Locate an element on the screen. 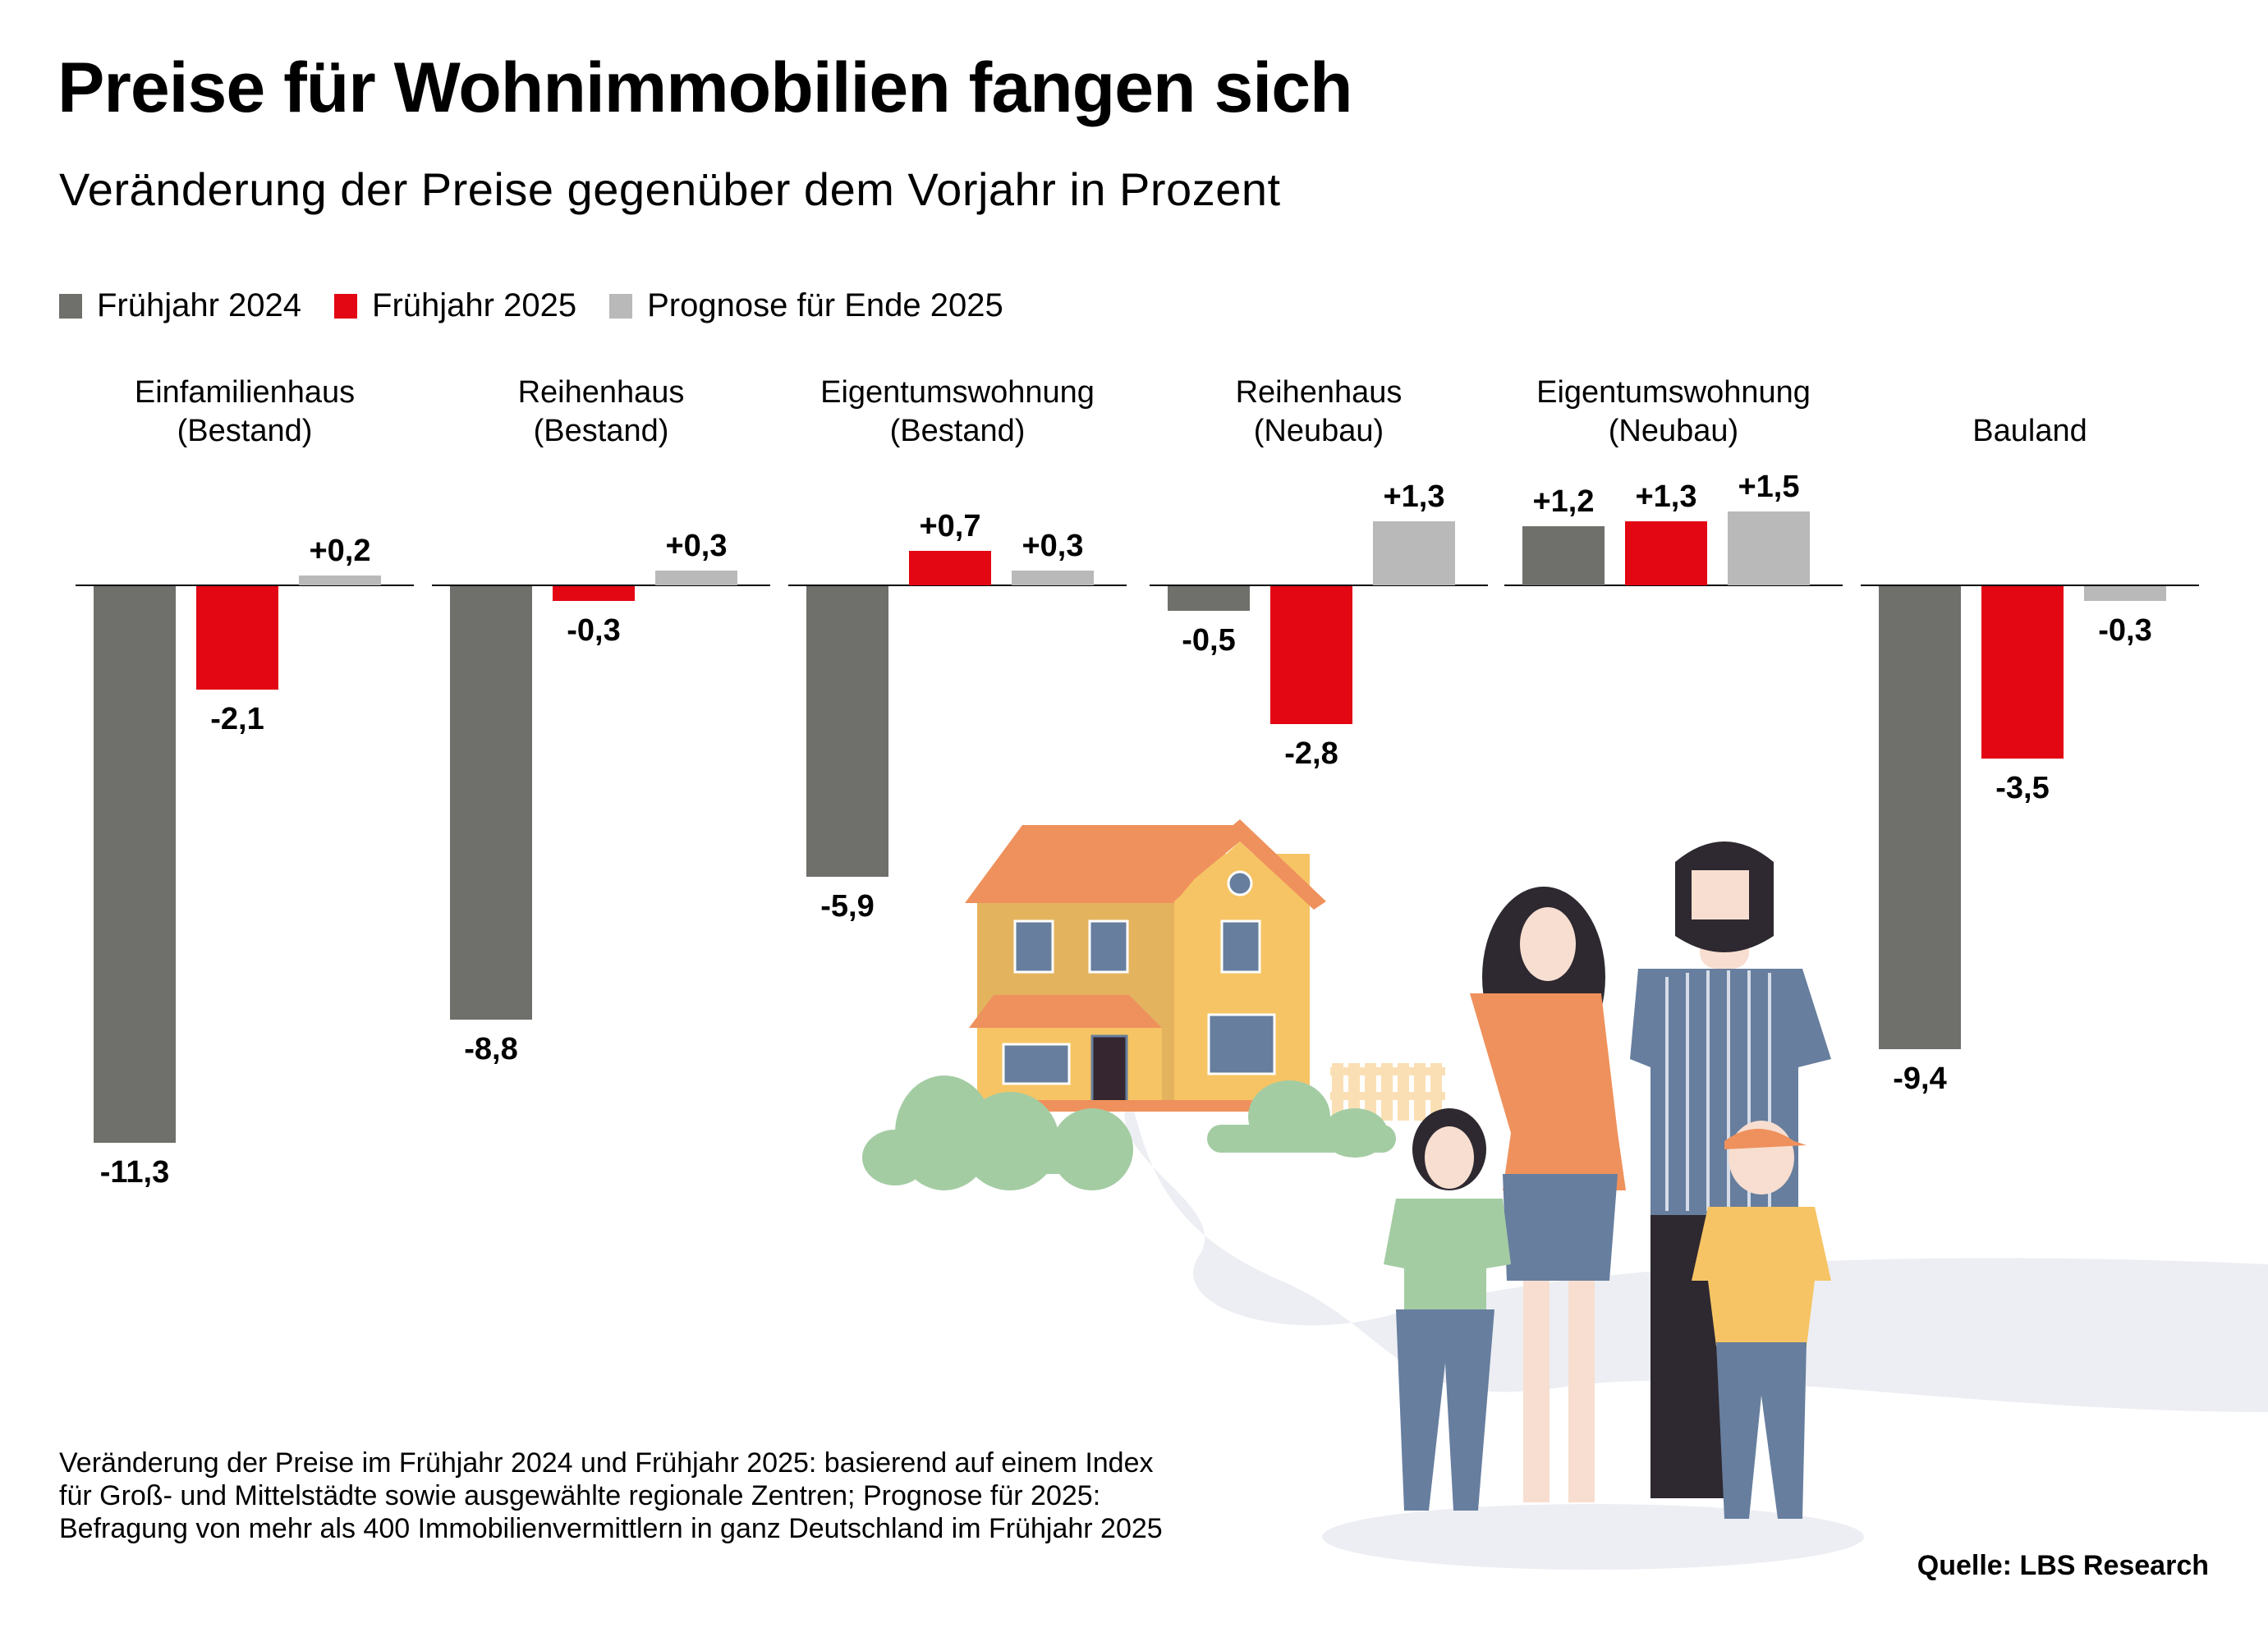 The image size is (2268, 1637). category-label: Bauland is located at coordinates (2029, 431).